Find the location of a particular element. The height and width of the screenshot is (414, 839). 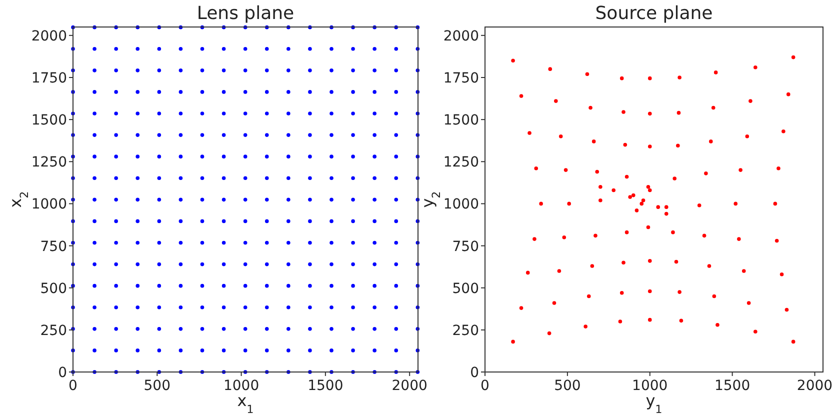

chart-title: Source plane is located at coordinates (654, 13).